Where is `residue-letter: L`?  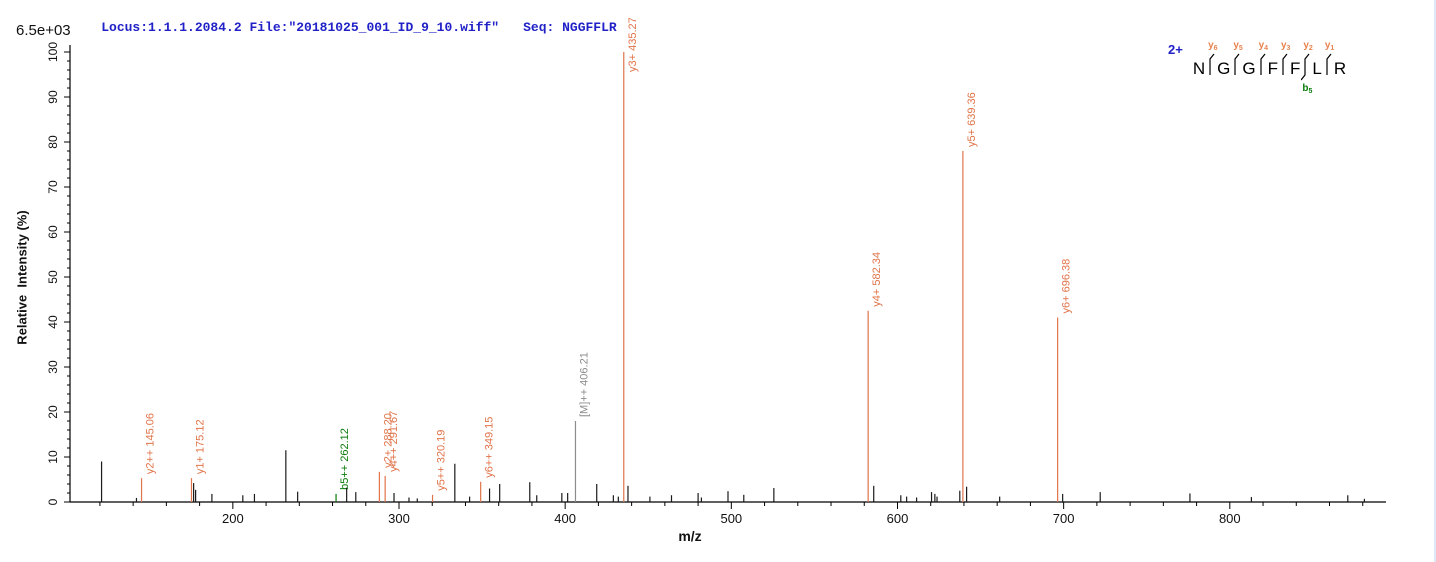 residue-letter: L is located at coordinates (1317, 68).